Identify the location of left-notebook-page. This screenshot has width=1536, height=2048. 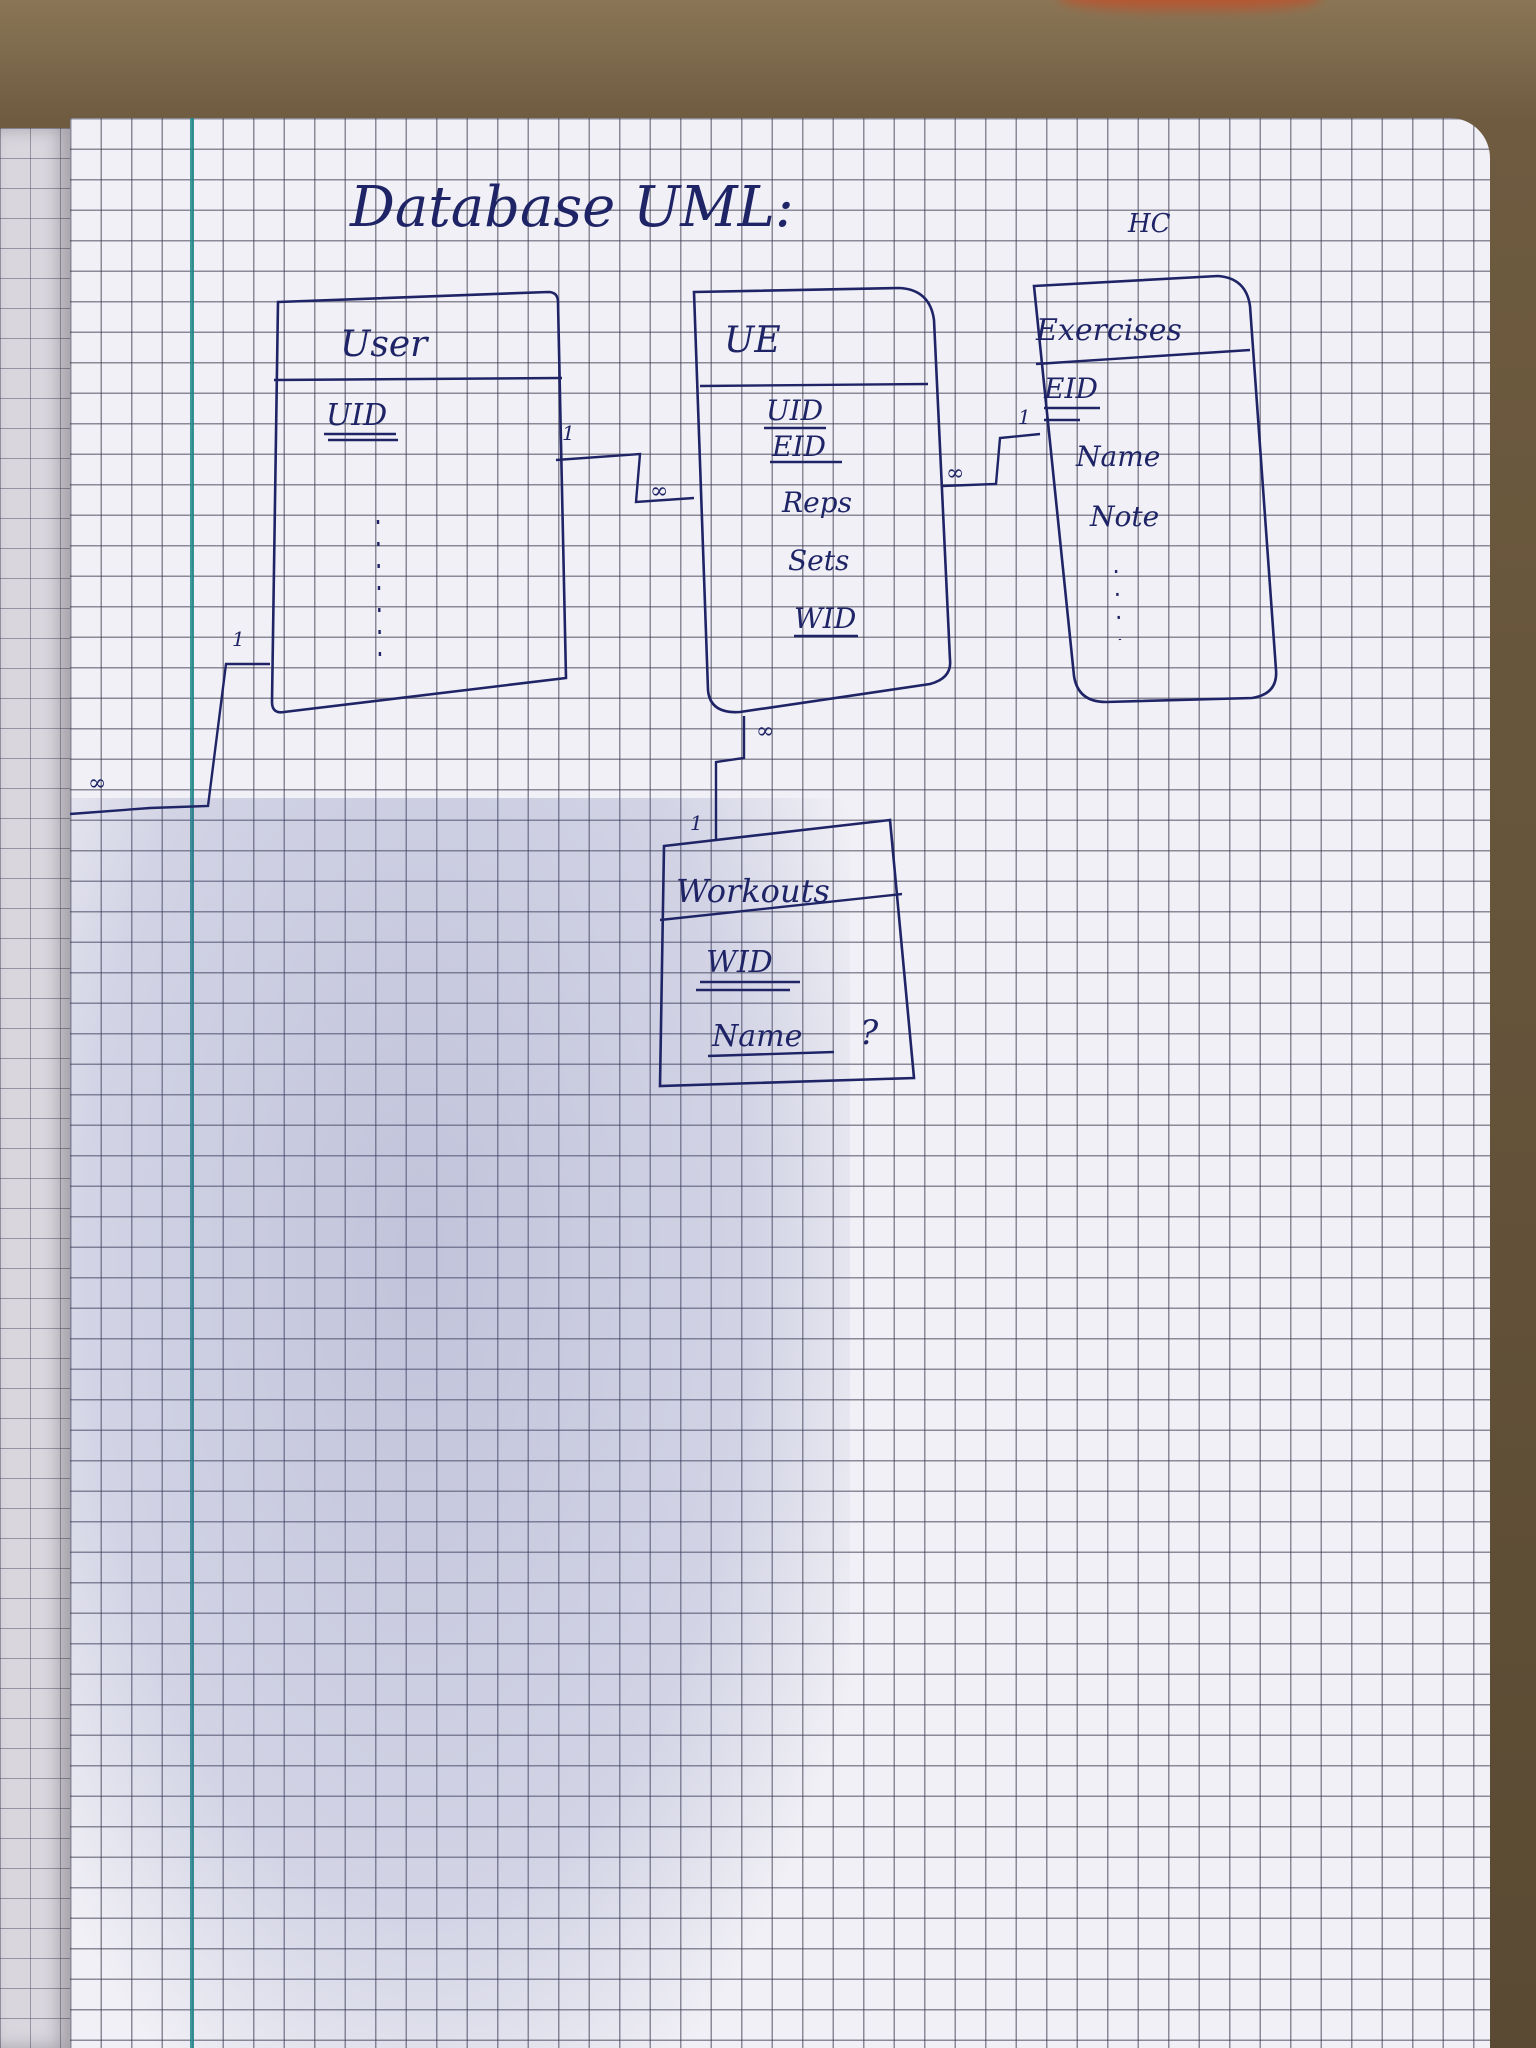
(35, 1088).